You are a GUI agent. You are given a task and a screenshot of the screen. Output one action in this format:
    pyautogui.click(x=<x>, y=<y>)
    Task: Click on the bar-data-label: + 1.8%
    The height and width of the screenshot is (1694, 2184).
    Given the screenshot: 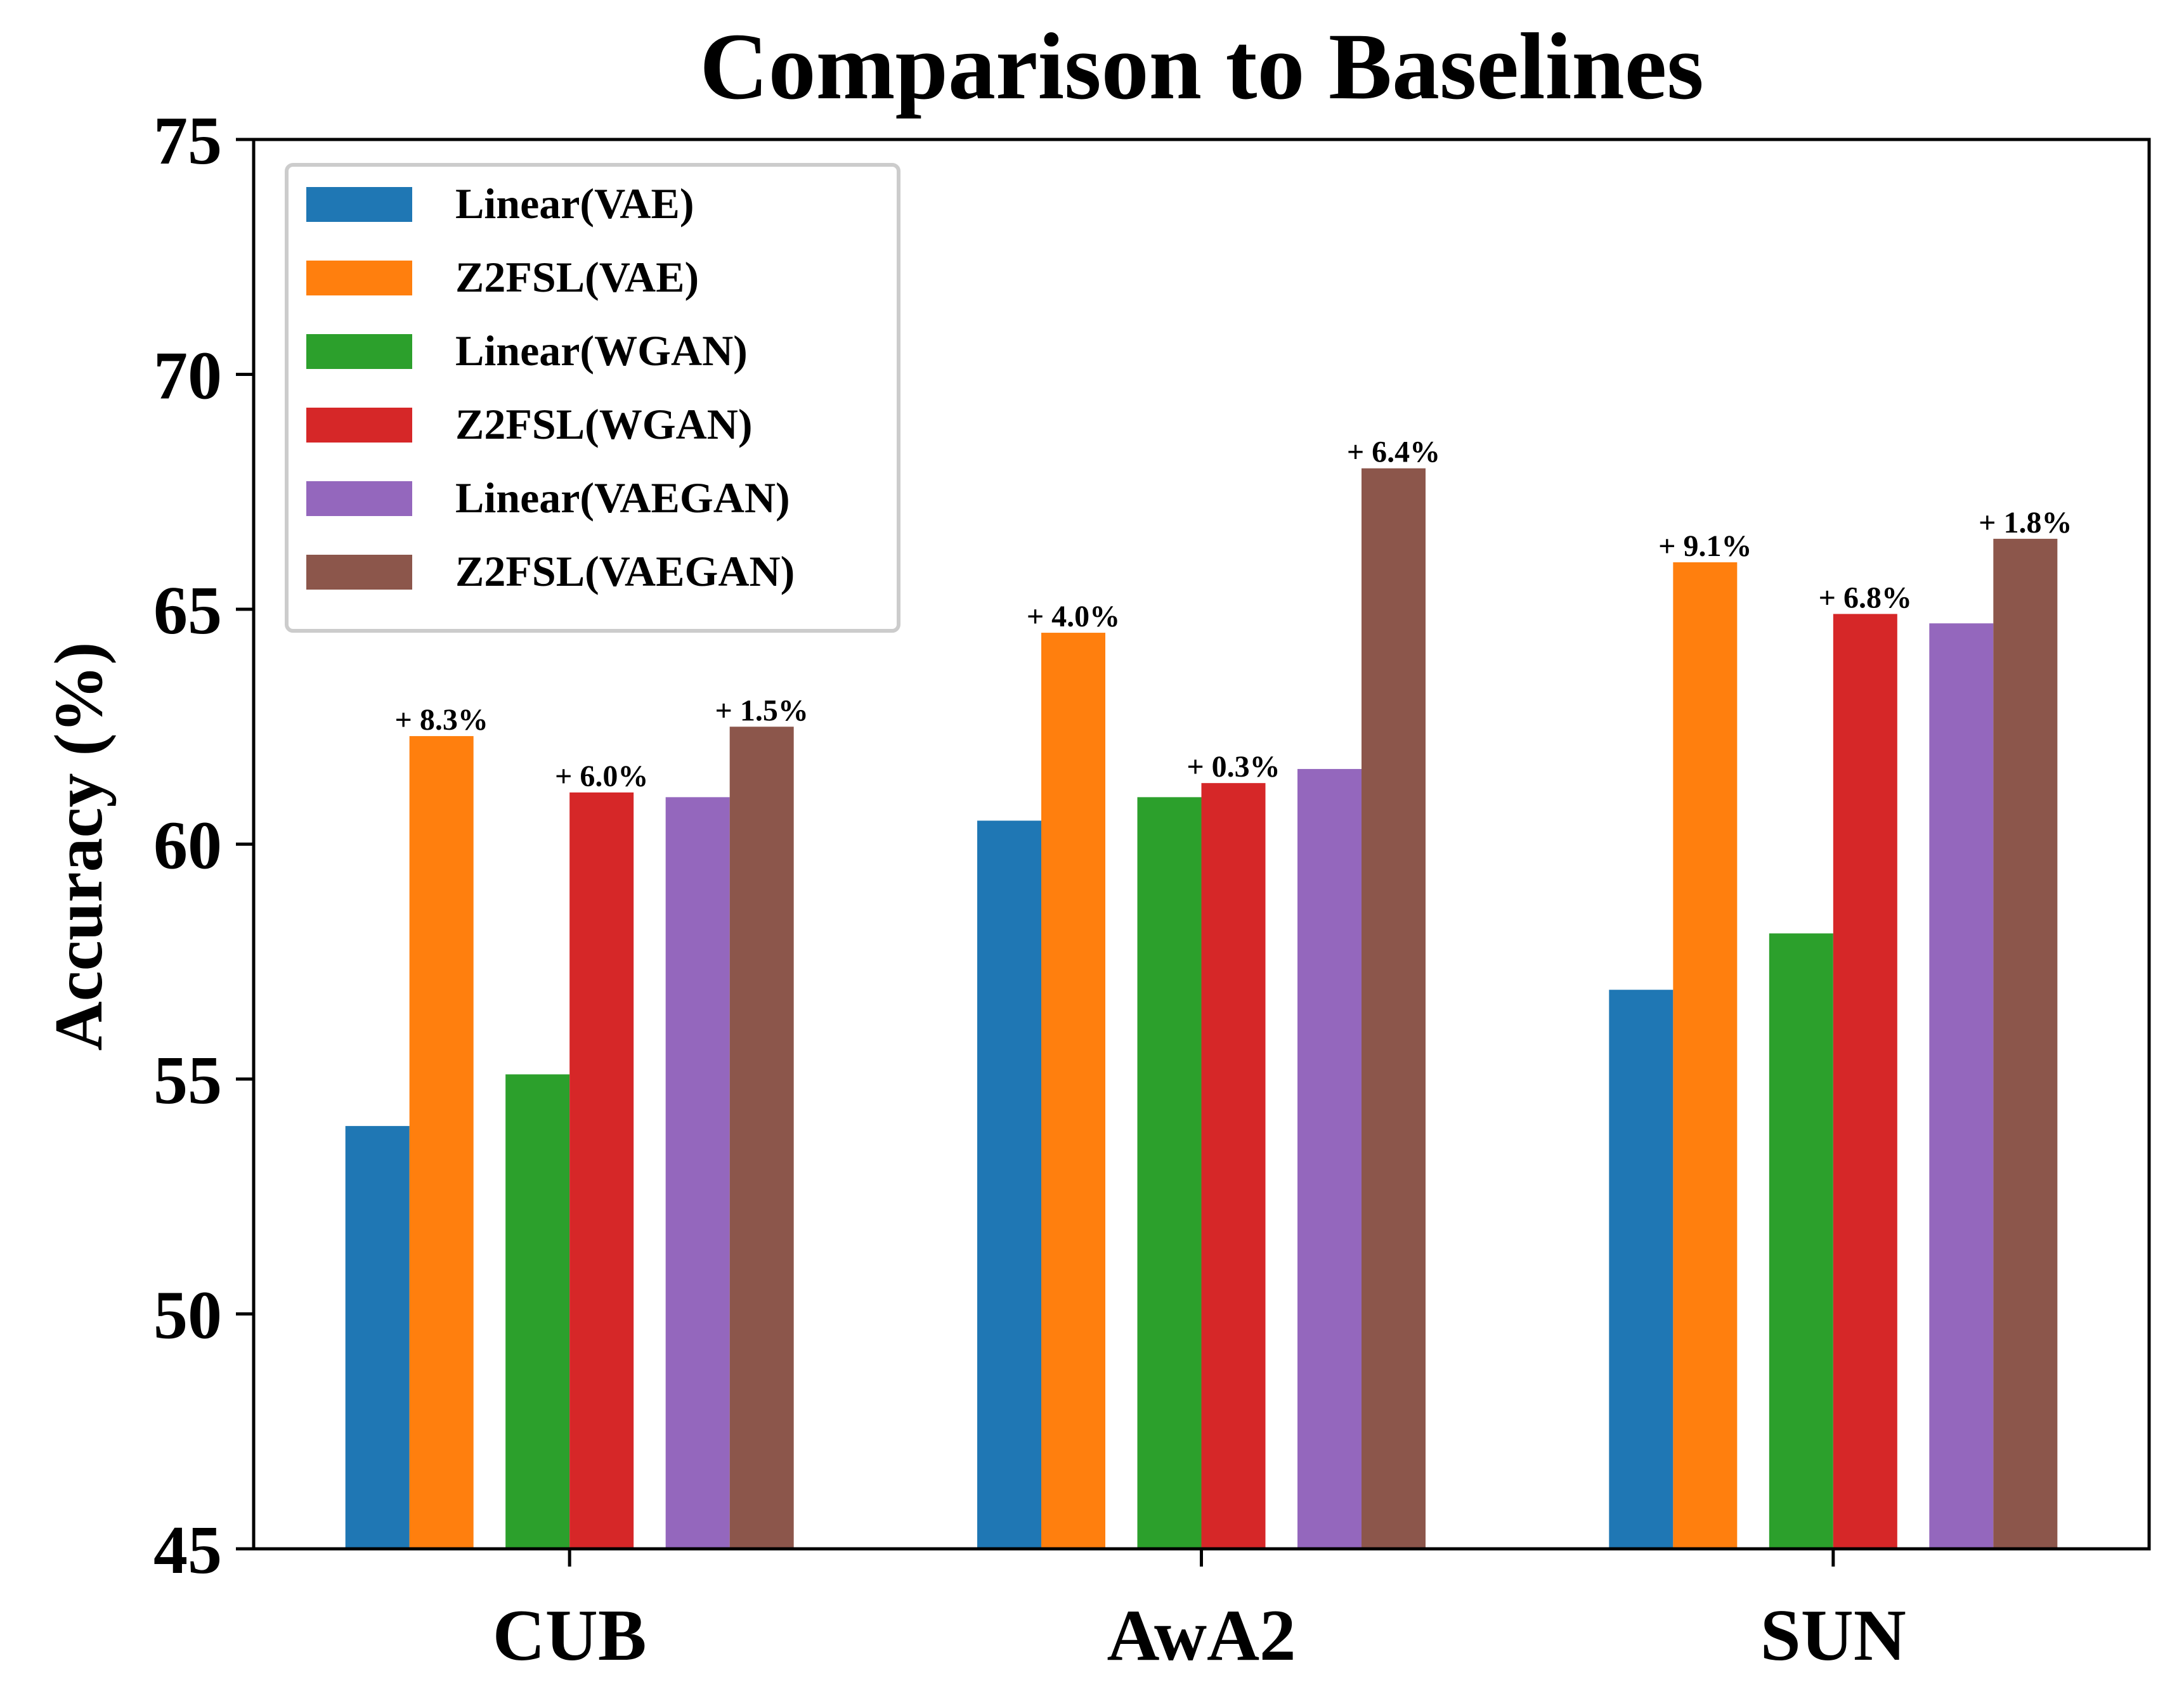 What is the action you would take?
    pyautogui.click(x=2025, y=523)
    